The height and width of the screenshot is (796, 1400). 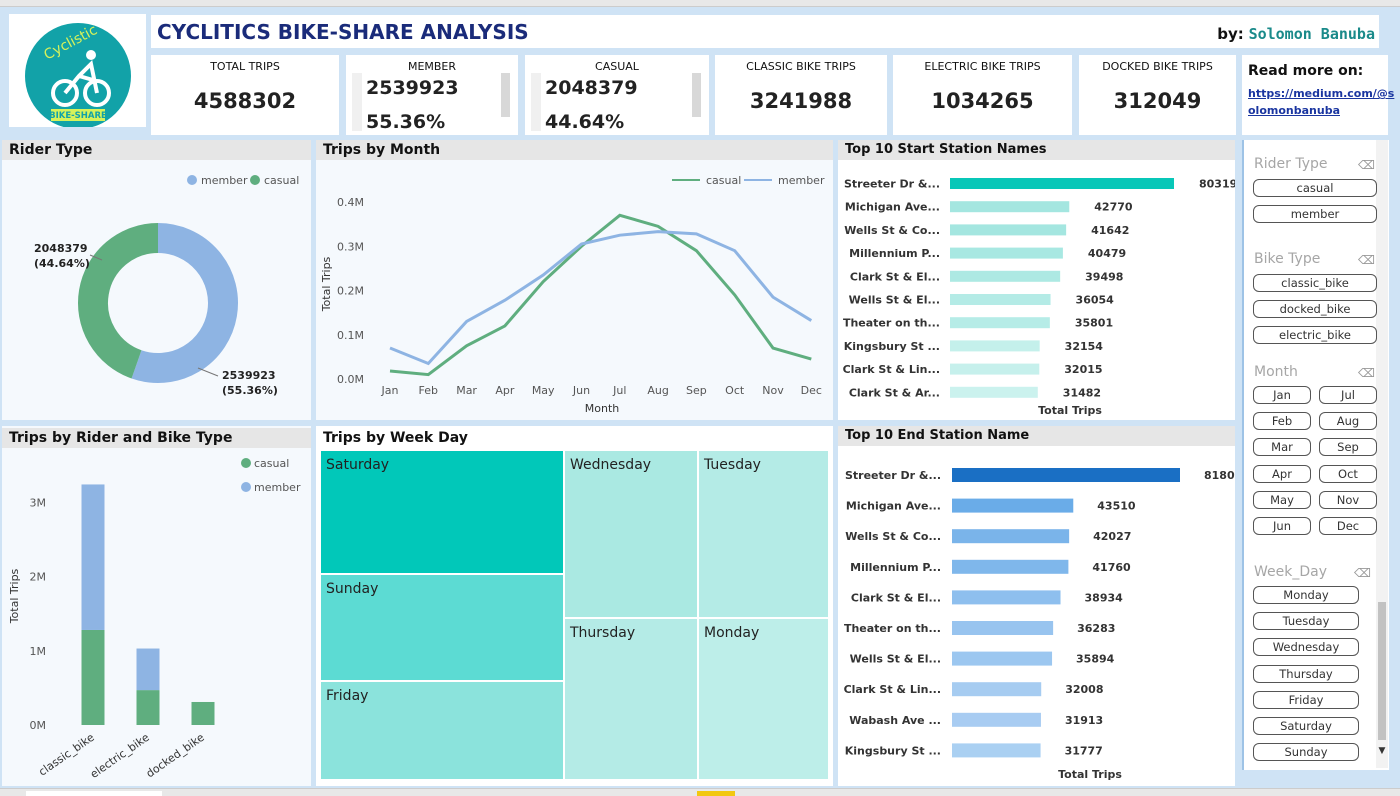 I want to click on y-tick-label: 0.3M, so click(x=350, y=246).